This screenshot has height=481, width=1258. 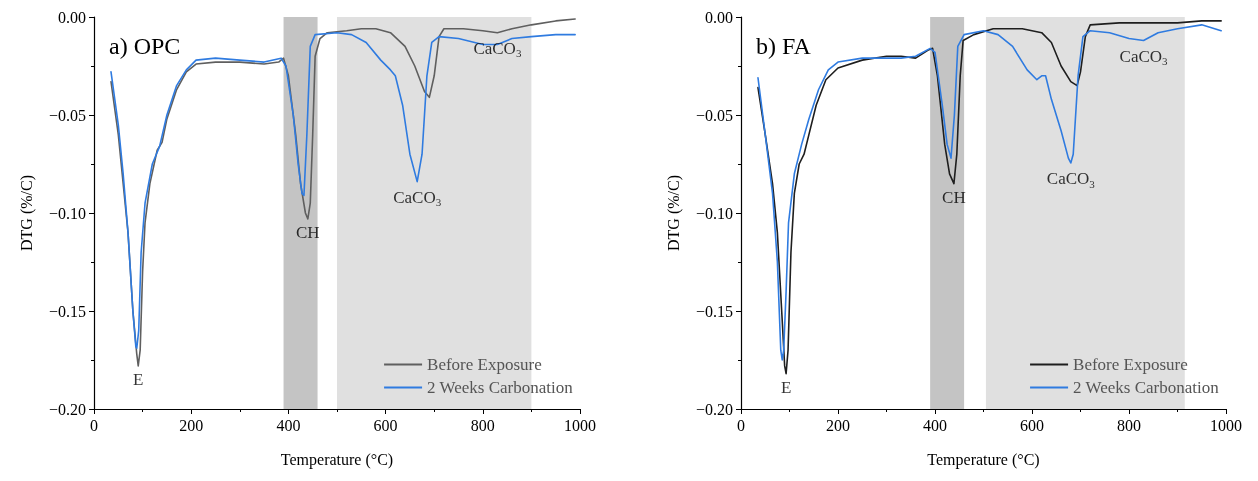 I want to click on text: a) OPC, so click(x=145, y=46).